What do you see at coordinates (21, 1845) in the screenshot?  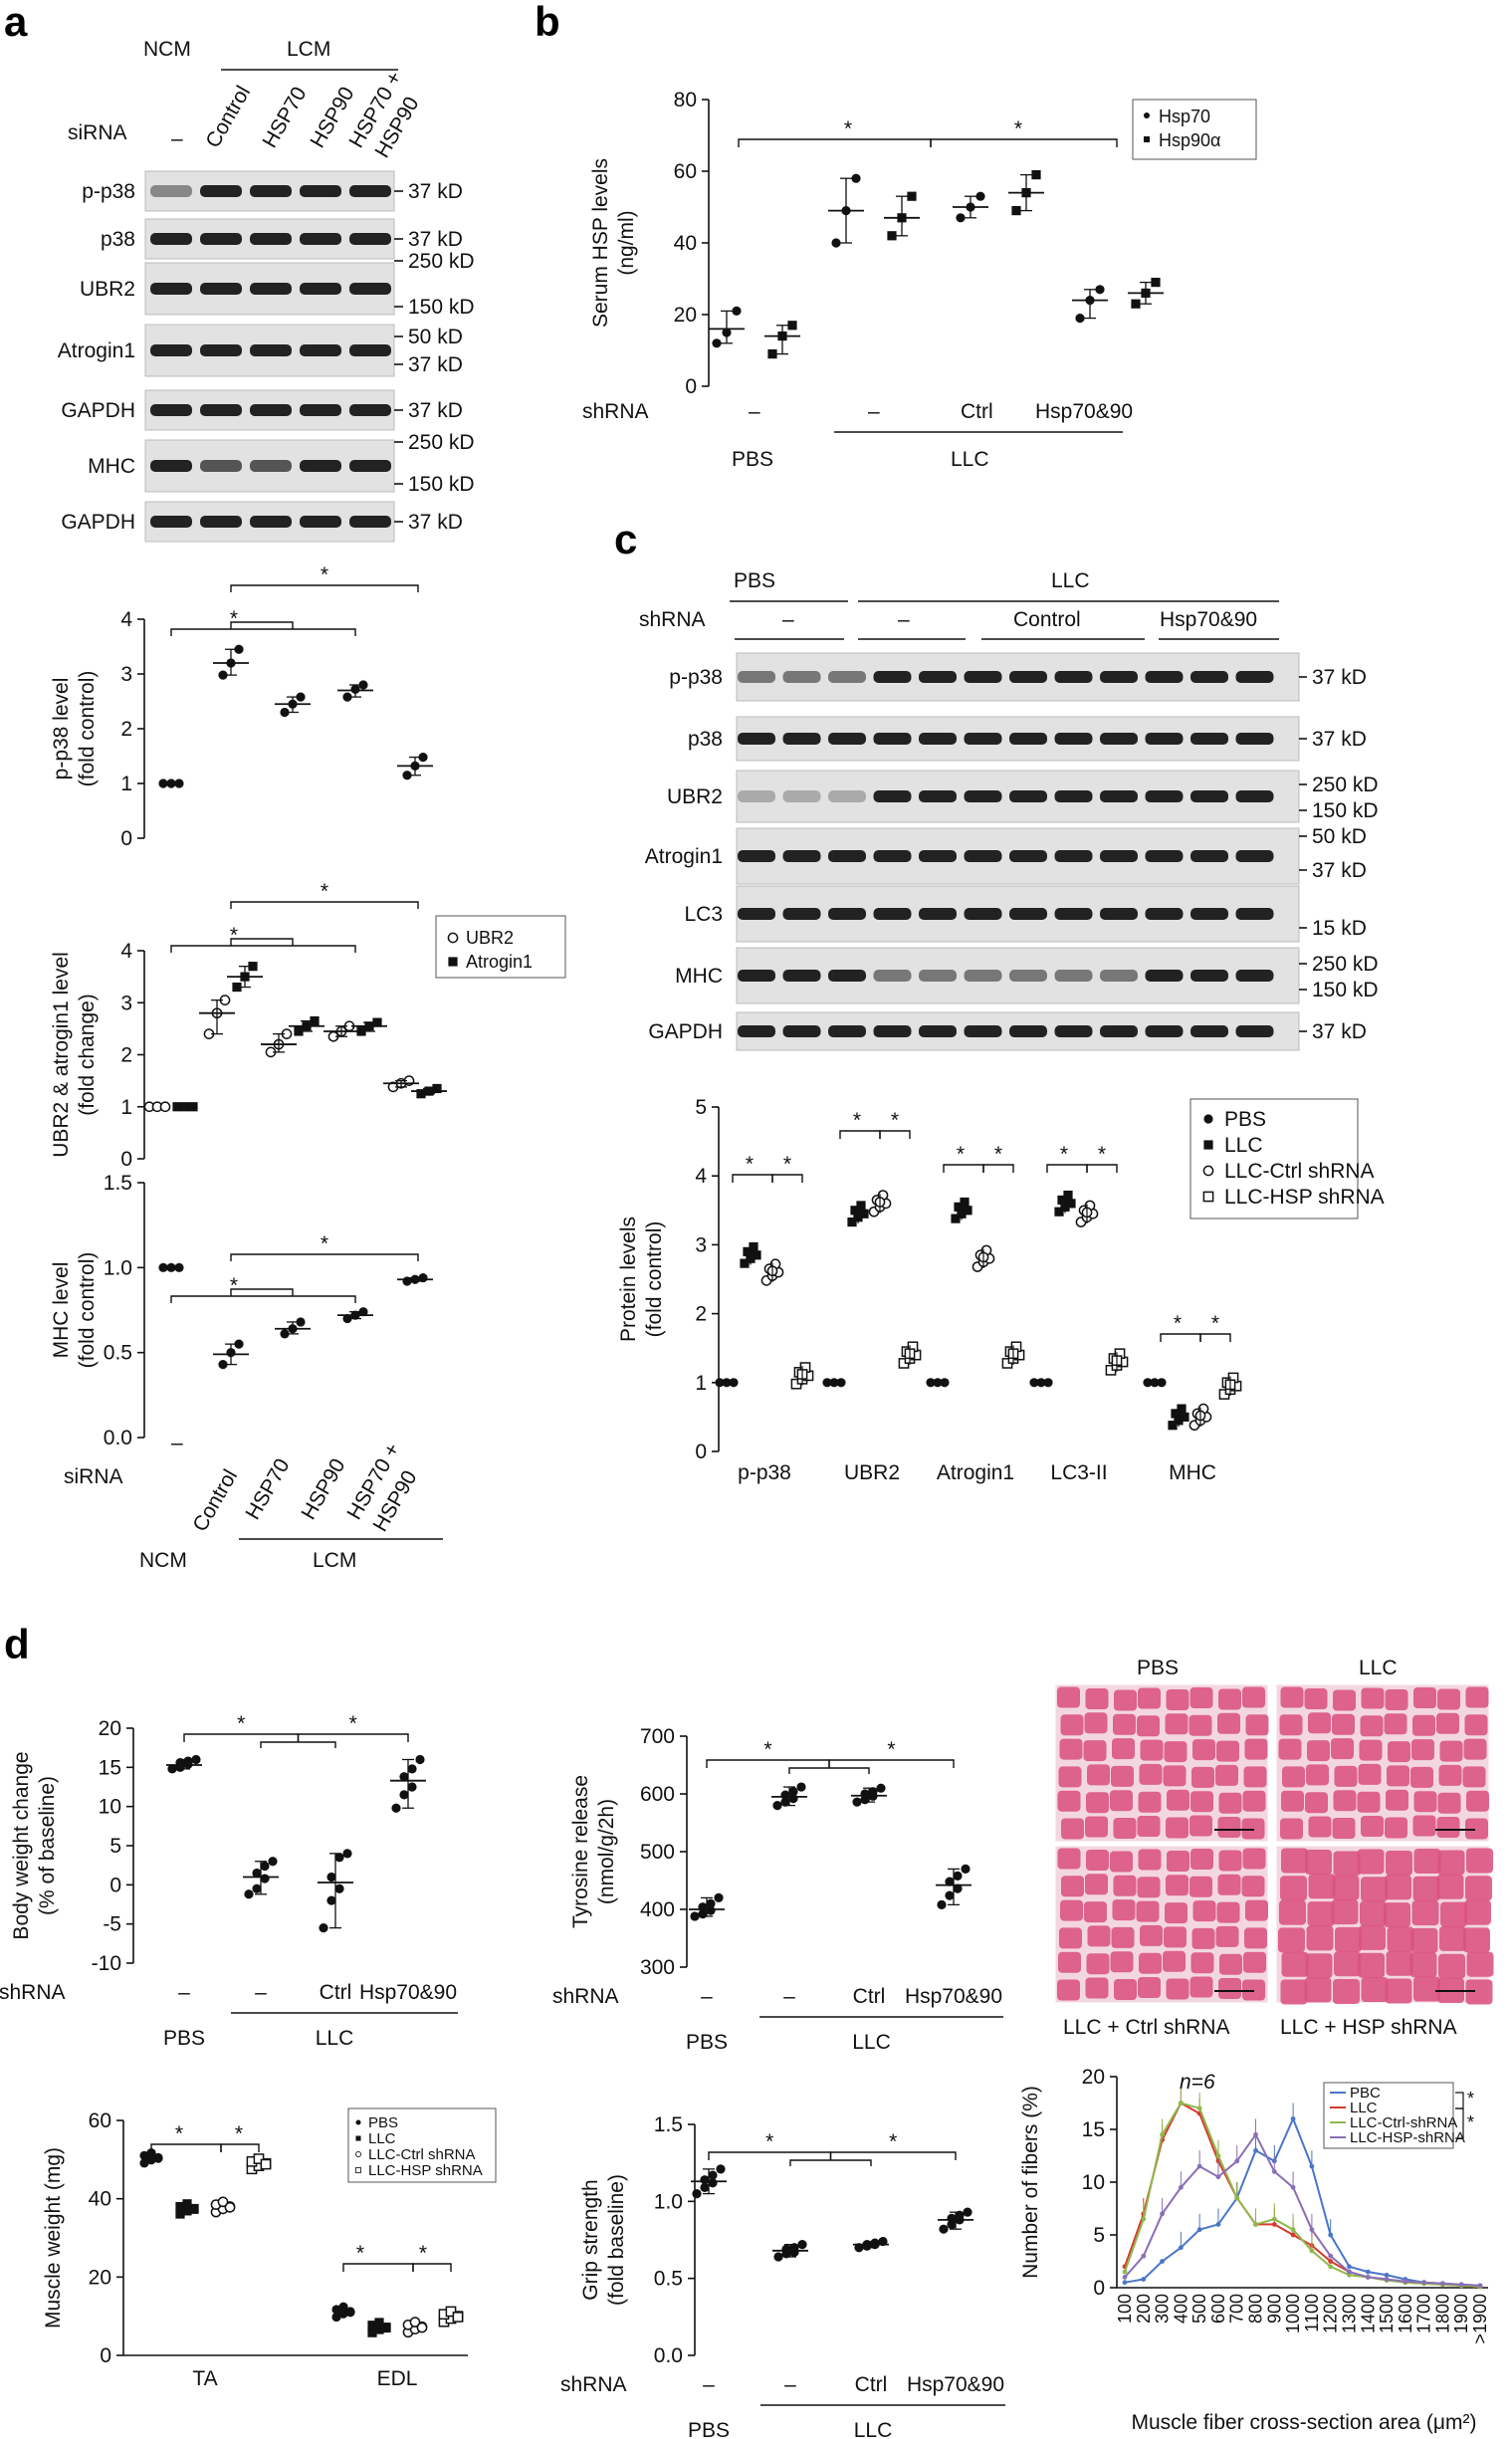 I see `d1-ylabel: Body weight change` at bounding box center [21, 1845].